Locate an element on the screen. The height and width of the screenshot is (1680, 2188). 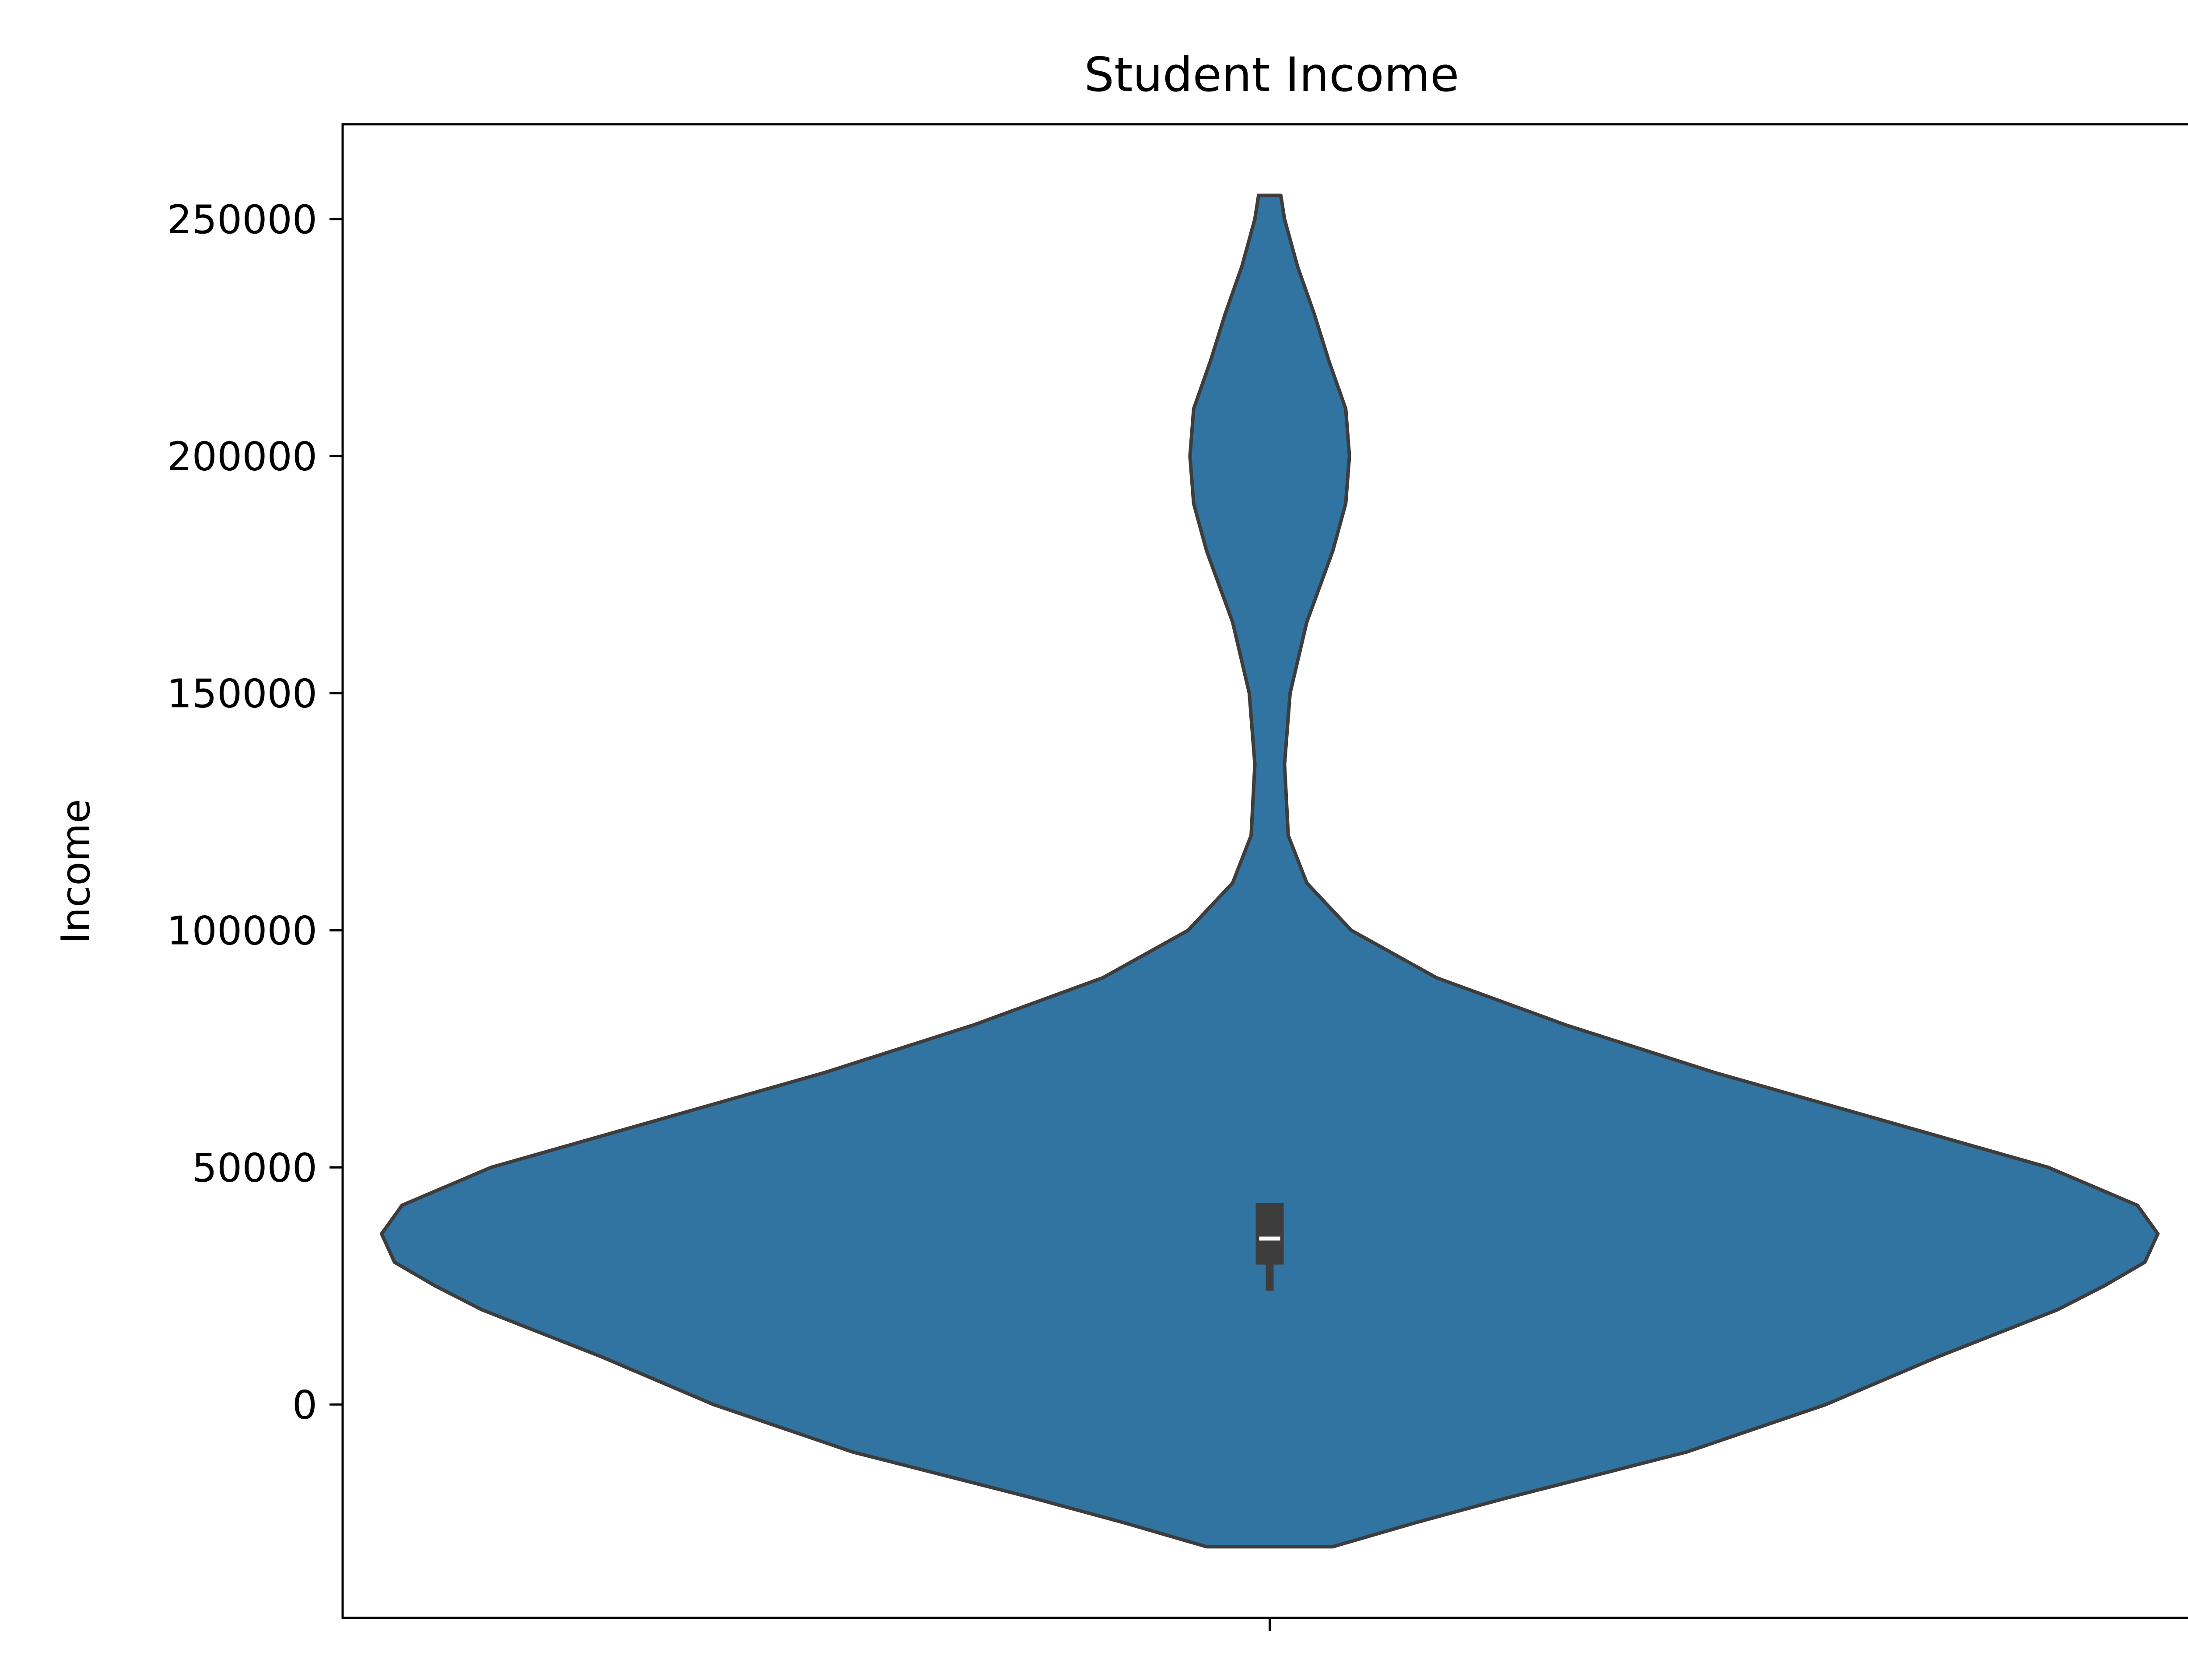
y-axis-label: Income is located at coordinates (76, 871).